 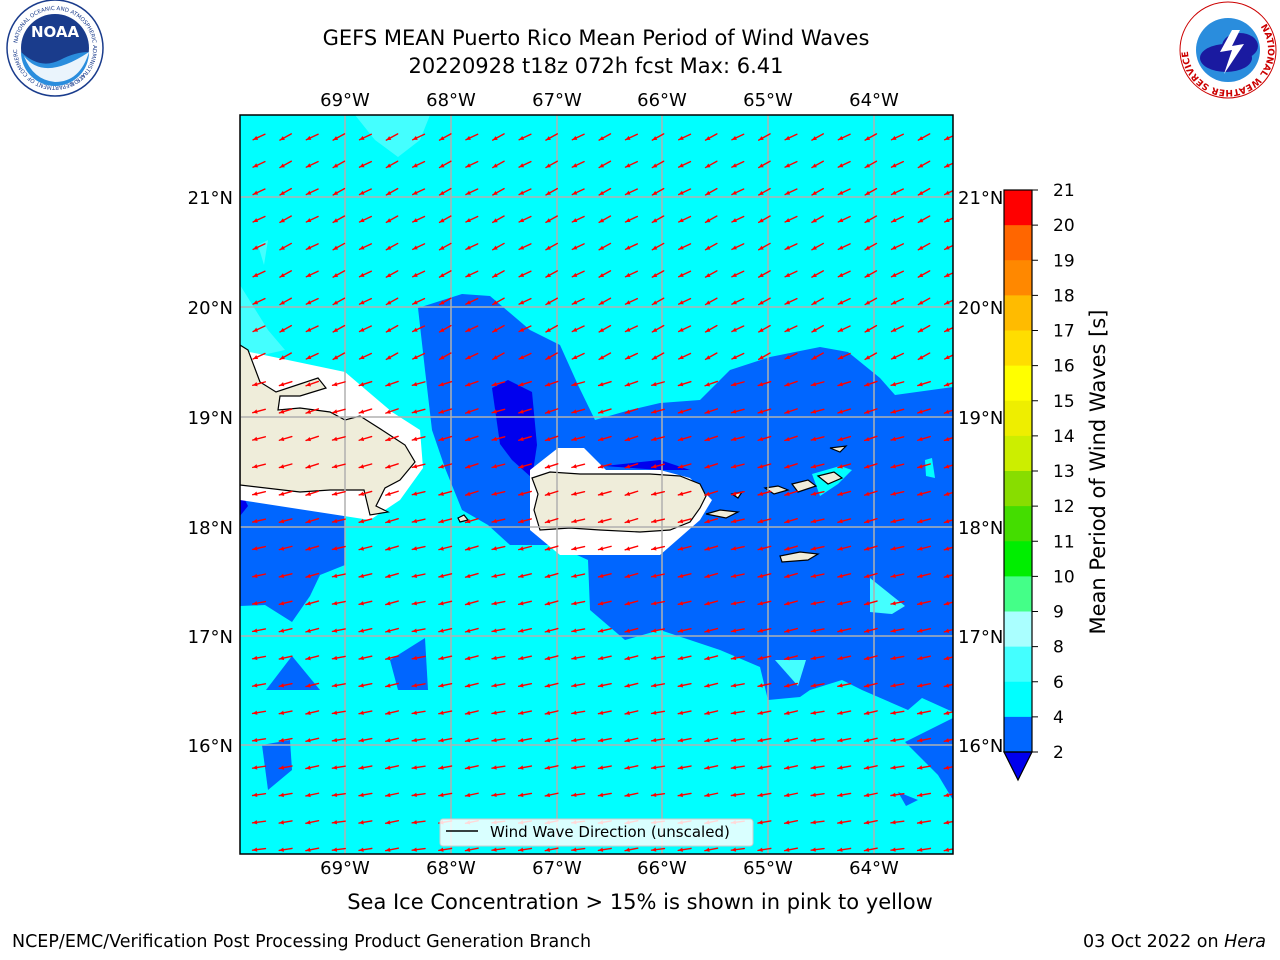 What do you see at coordinates (619, 502) in the screenshot?
I see `puerto-rico-land` at bounding box center [619, 502].